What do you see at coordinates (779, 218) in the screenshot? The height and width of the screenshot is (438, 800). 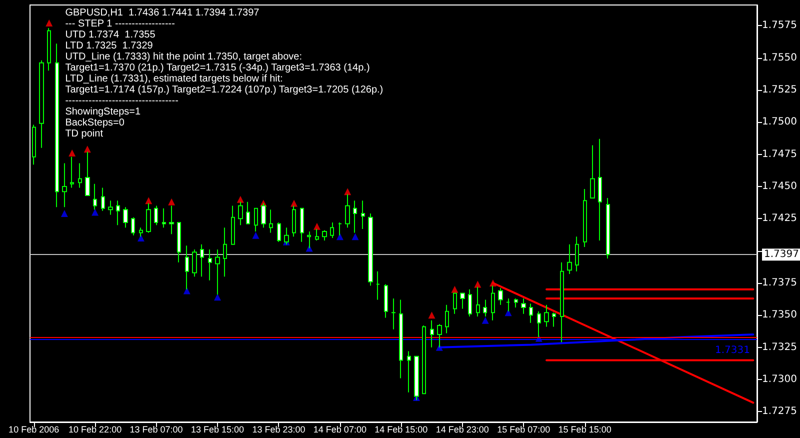 I see `y-tick-label: 1.7425` at bounding box center [779, 218].